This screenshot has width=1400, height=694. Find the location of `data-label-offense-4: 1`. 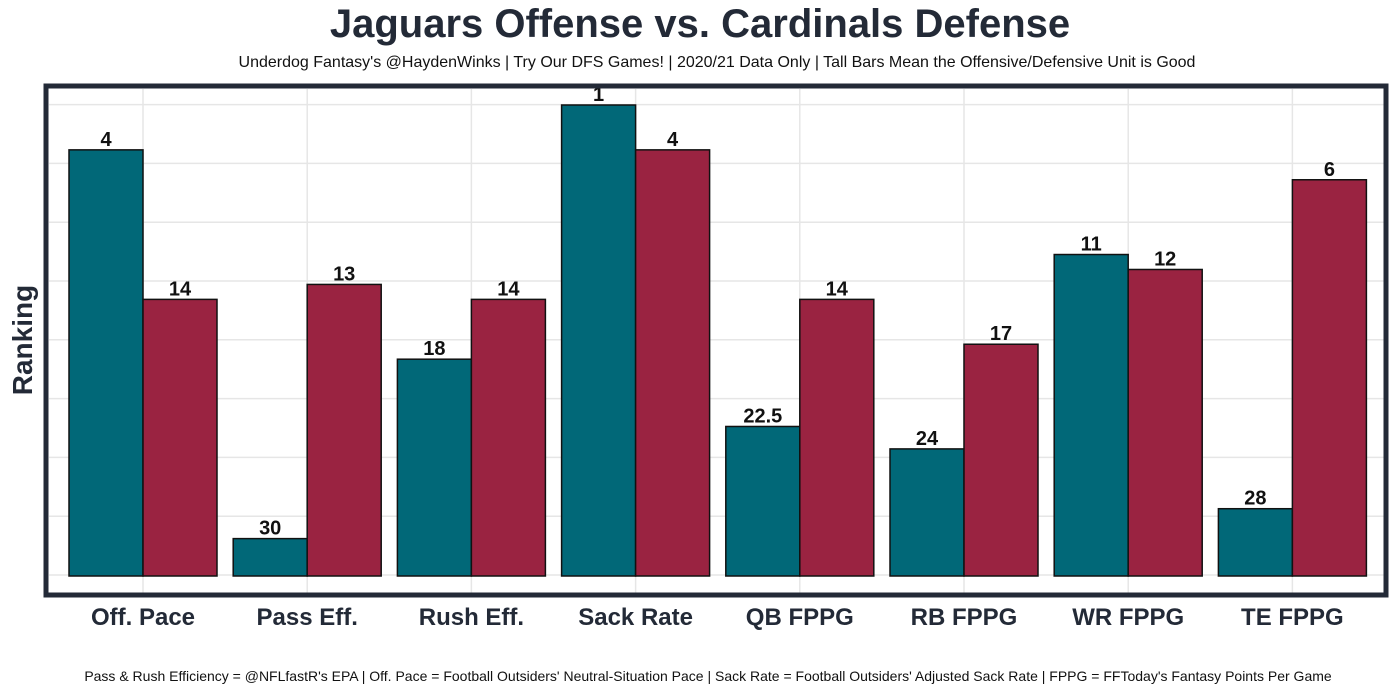

data-label-offense-4: 1 is located at coordinates (598, 95).